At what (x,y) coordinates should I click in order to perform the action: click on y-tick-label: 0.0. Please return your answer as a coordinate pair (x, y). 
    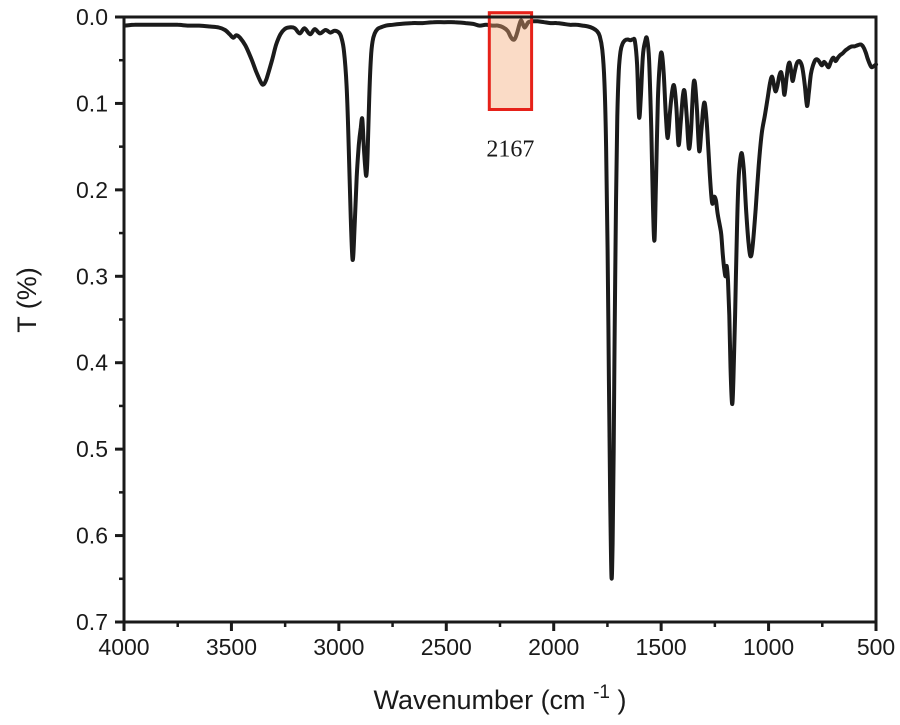
    Looking at the image, I should click on (92, 17).